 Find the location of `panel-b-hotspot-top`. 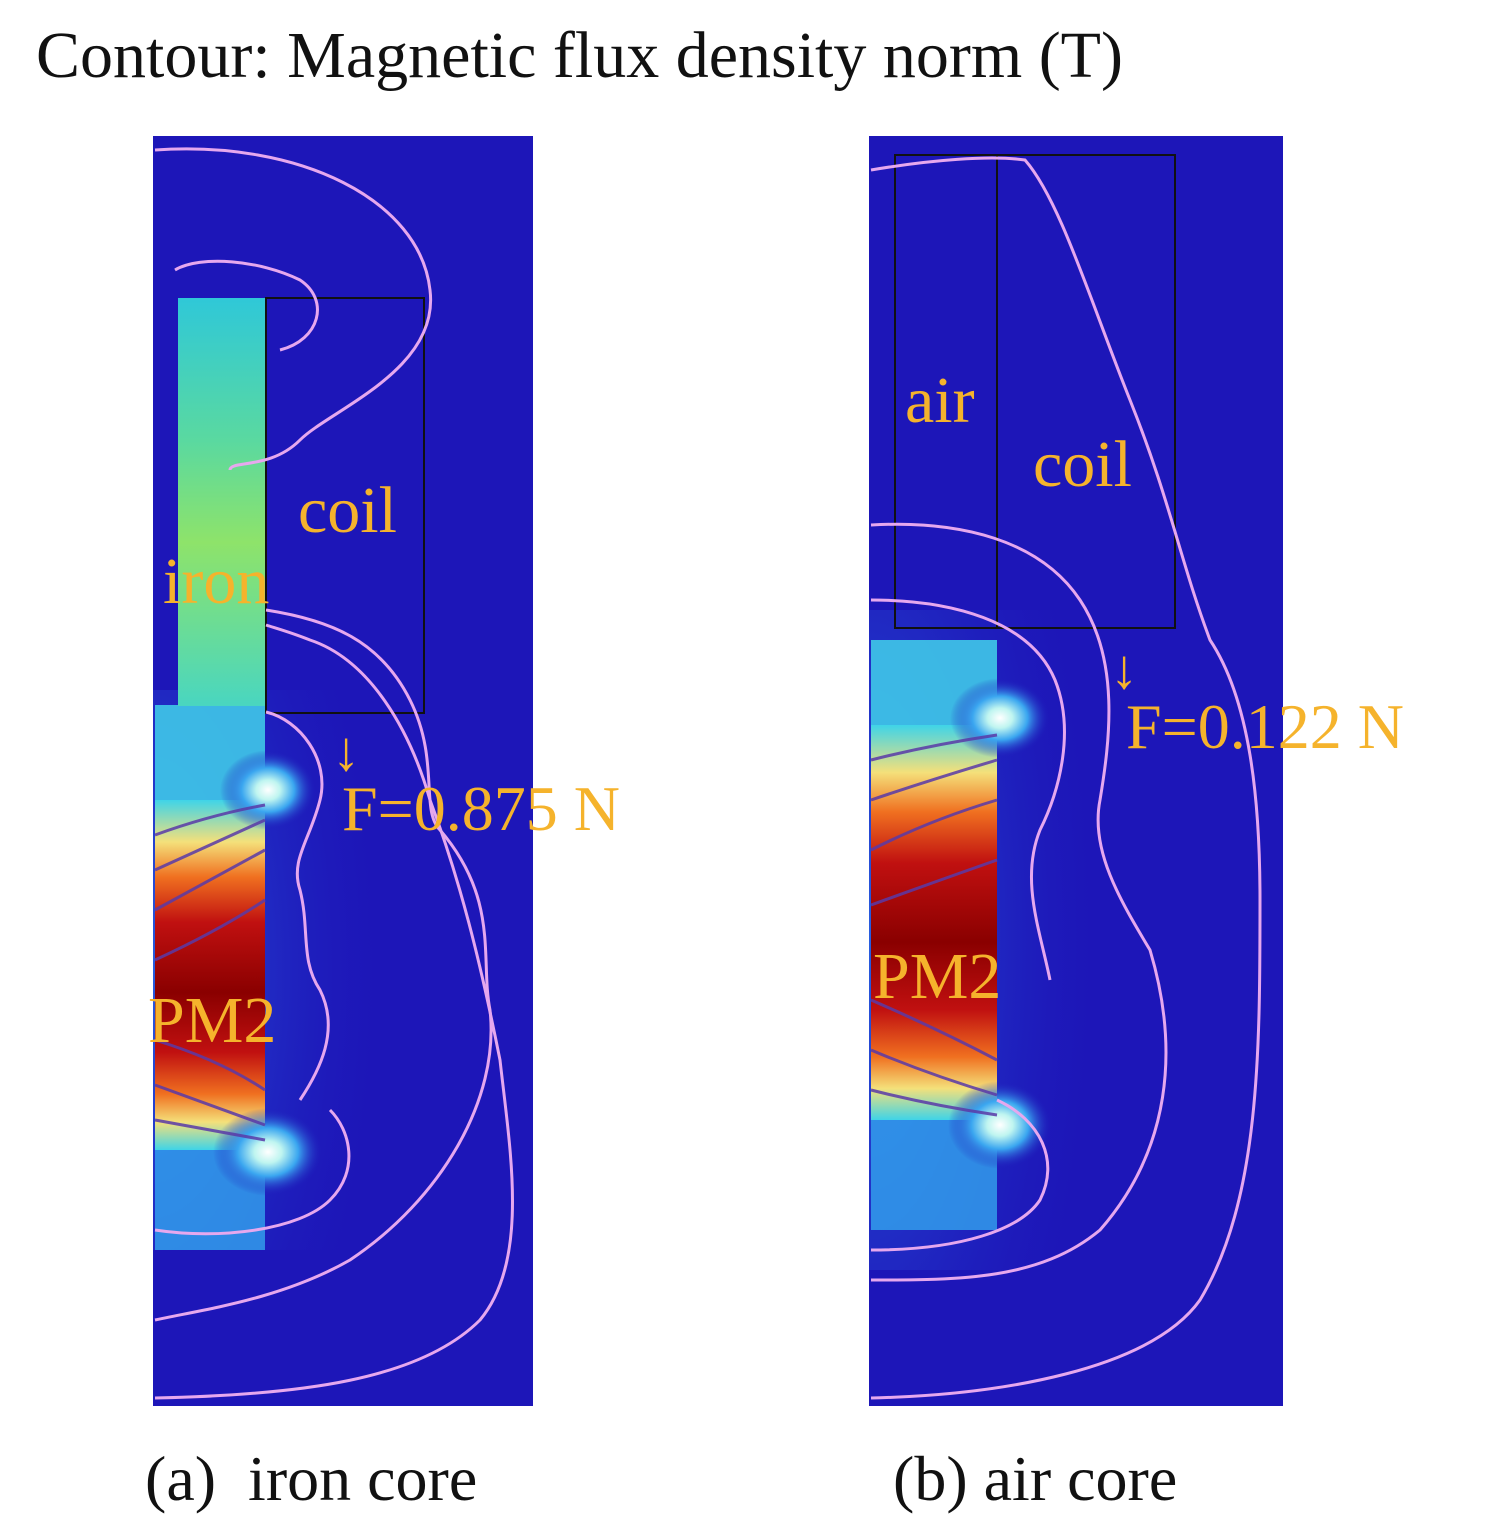

panel-b-hotspot-top is located at coordinates (1000, 718).